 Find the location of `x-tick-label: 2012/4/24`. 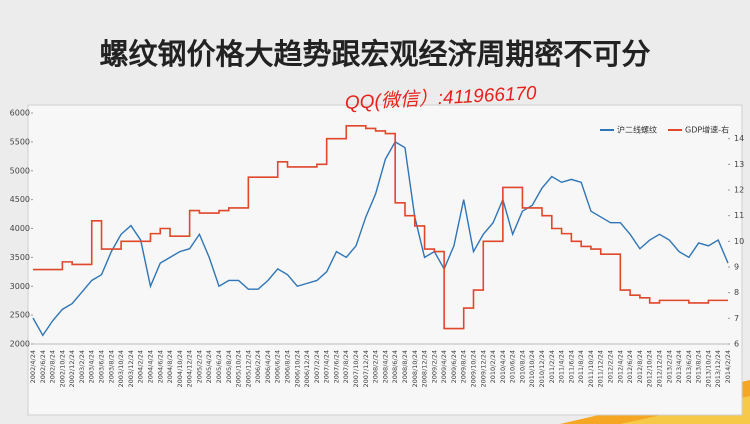

x-tick-label: 2012/4/24 is located at coordinates (620, 366).